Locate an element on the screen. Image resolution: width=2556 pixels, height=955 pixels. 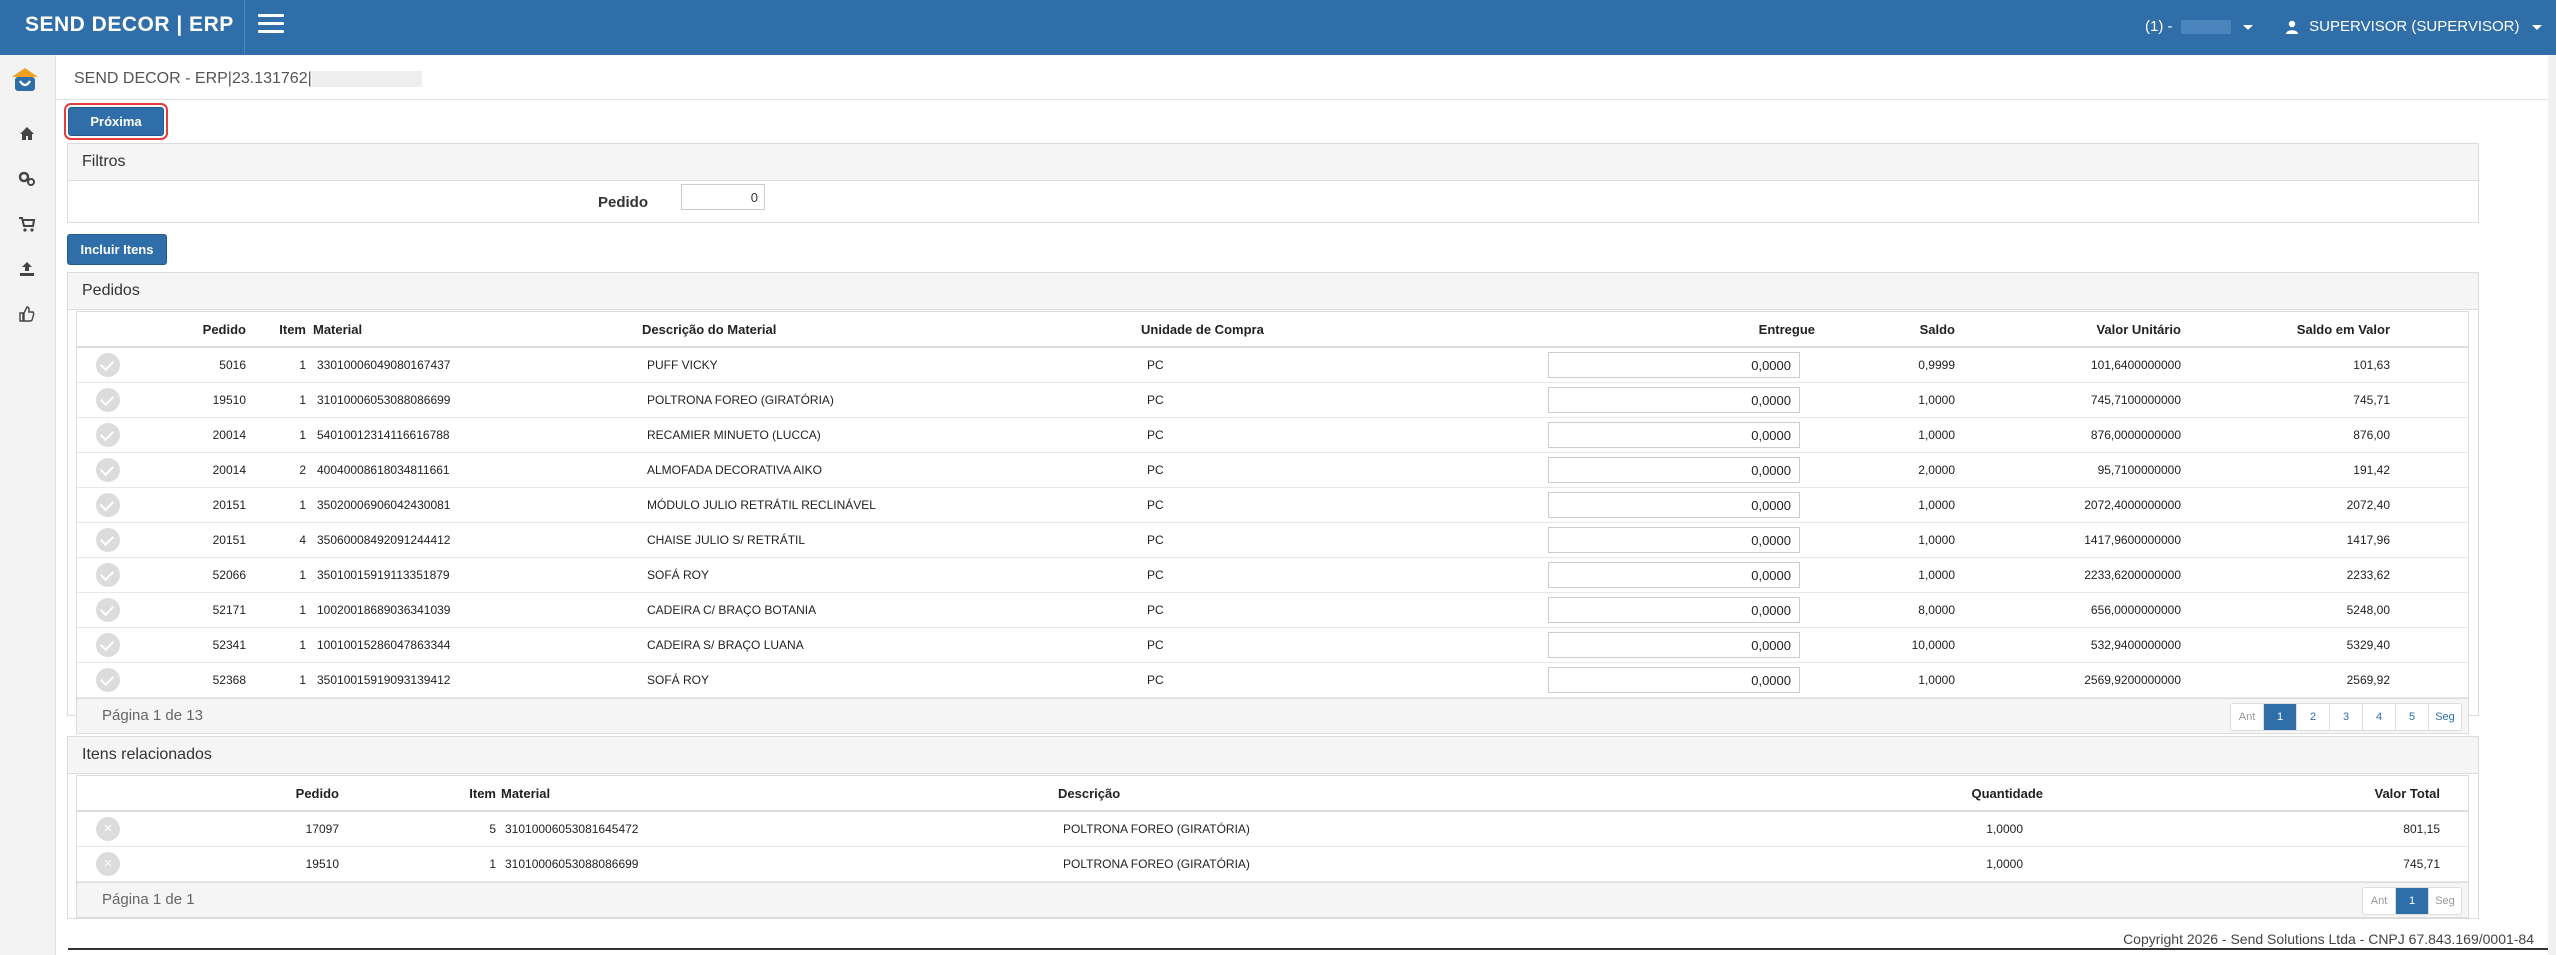
column-header: Saldo is located at coordinates (1889, 330).